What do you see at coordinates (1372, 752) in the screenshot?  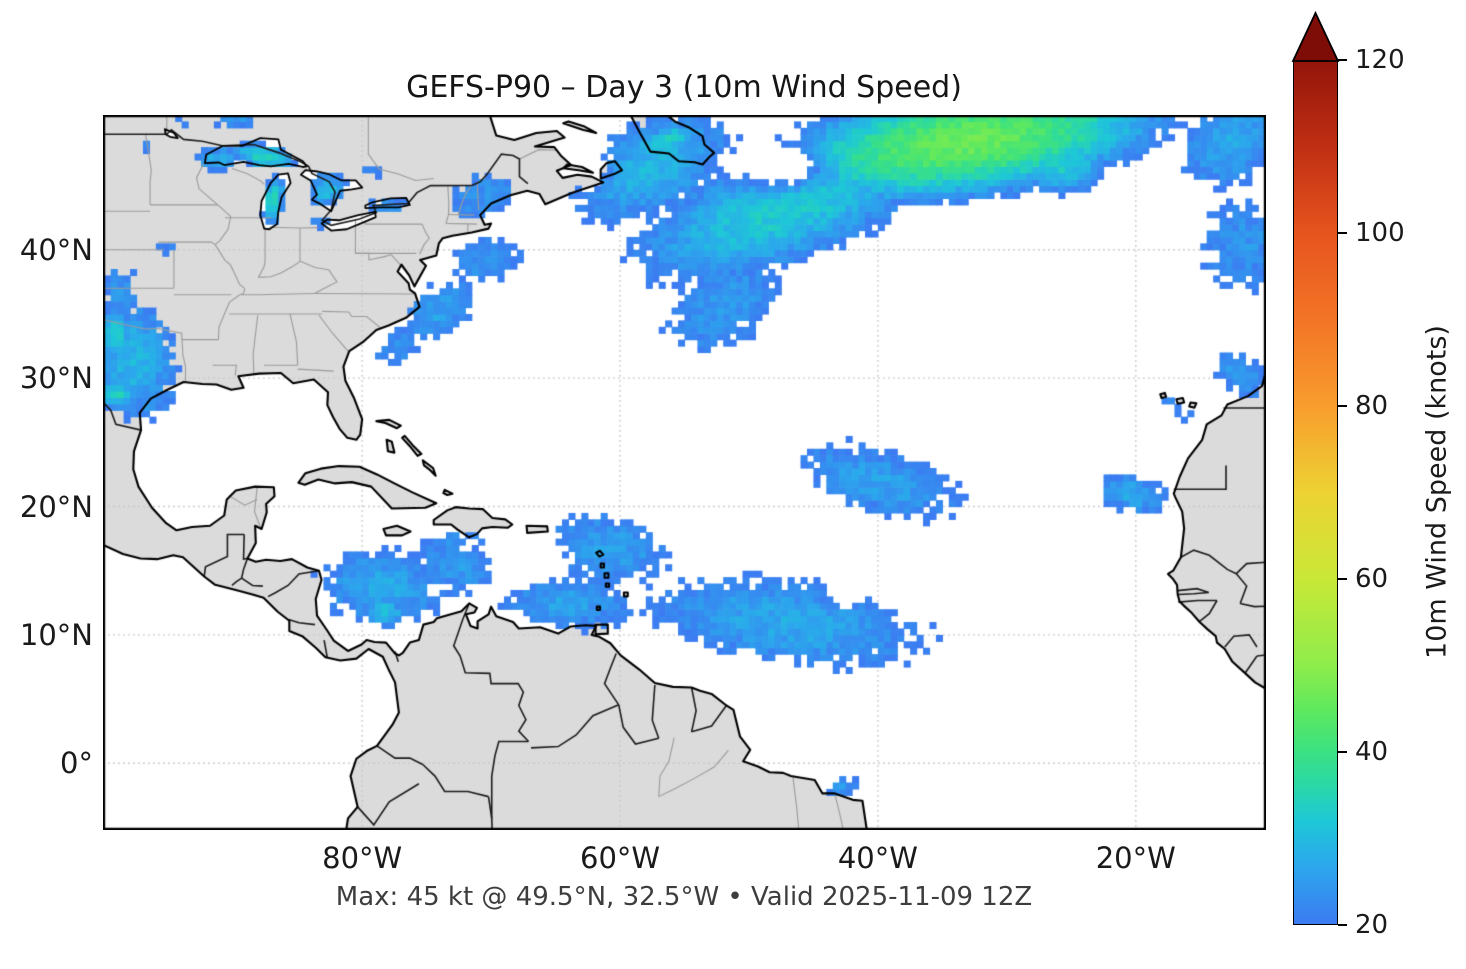 I see `colorbar-tick-label: 40` at bounding box center [1372, 752].